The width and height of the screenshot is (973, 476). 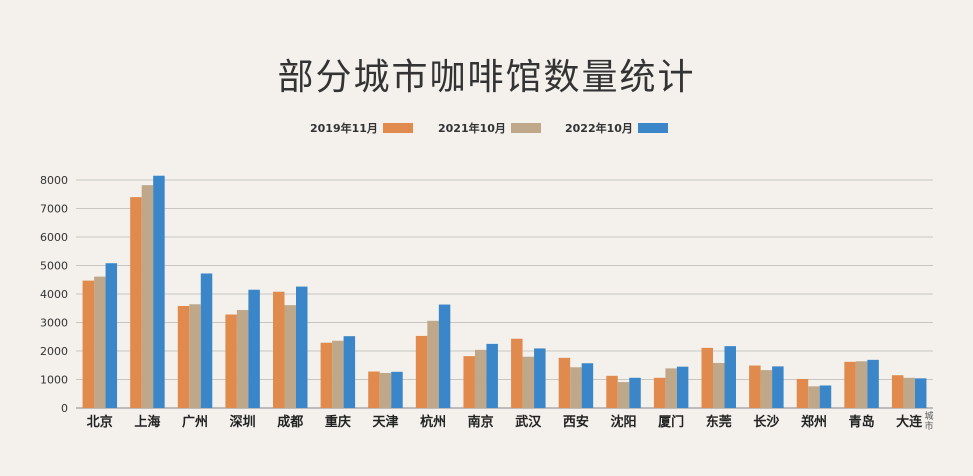 I want to click on y-tick-label: 4000, so click(x=54, y=294).